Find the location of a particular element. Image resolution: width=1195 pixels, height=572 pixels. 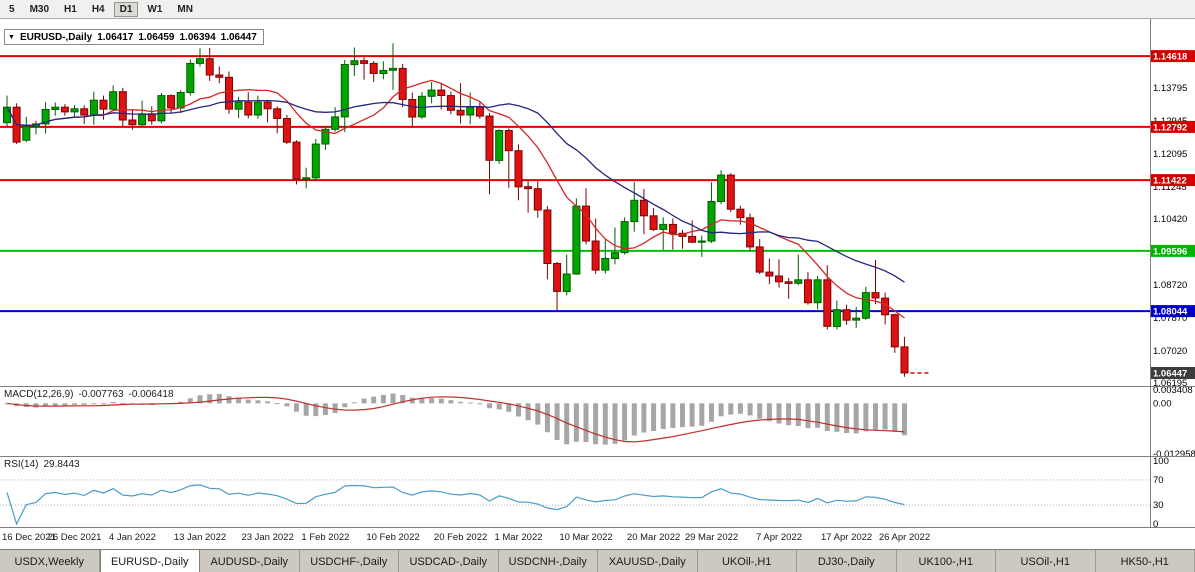

chart-symbol-label: EURUSD-,Daily is located at coordinates (56, 37).